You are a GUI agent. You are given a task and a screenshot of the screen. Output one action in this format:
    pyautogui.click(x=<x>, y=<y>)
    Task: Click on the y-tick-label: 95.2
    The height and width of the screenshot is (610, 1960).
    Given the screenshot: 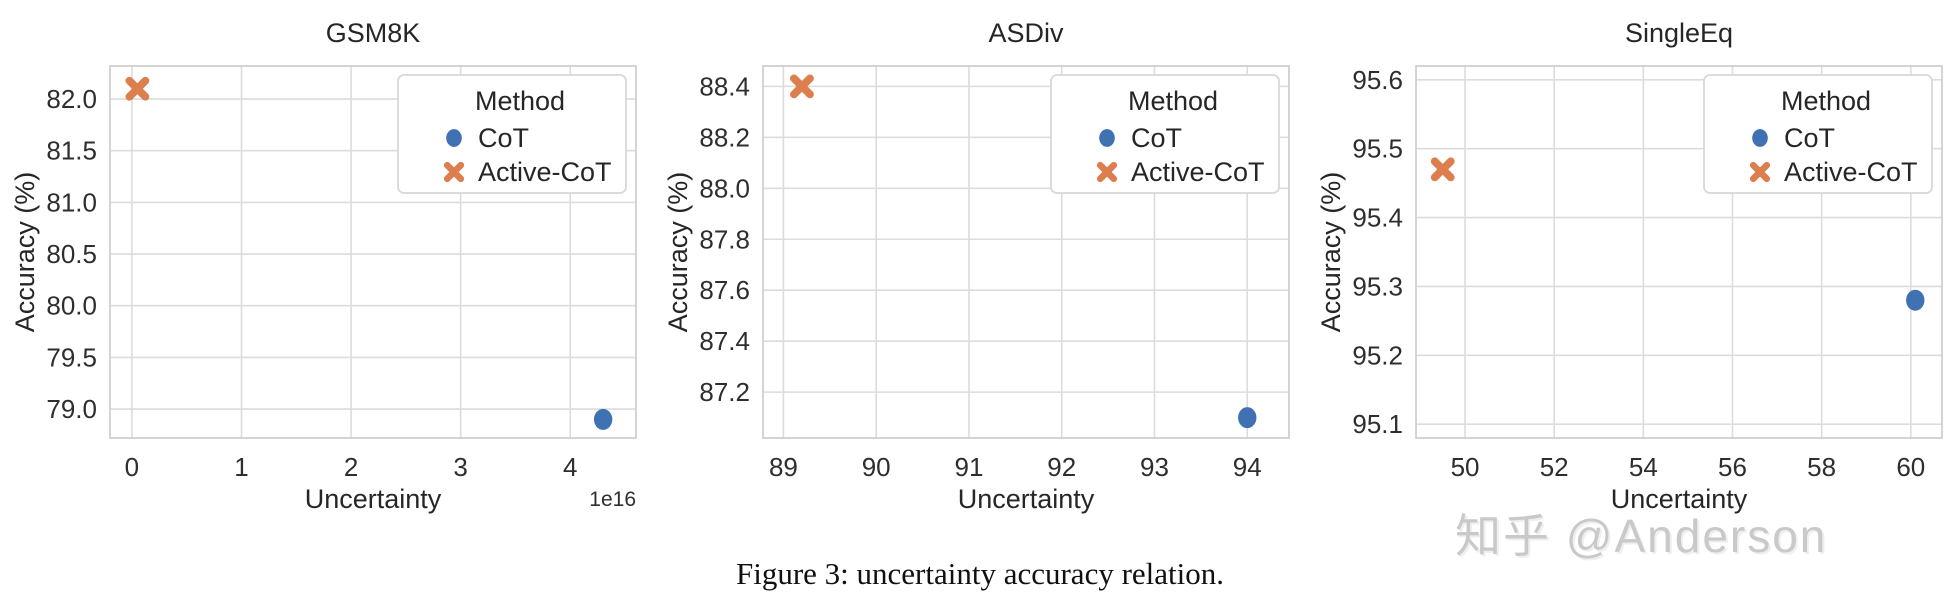 What is the action you would take?
    pyautogui.click(x=1377, y=355)
    